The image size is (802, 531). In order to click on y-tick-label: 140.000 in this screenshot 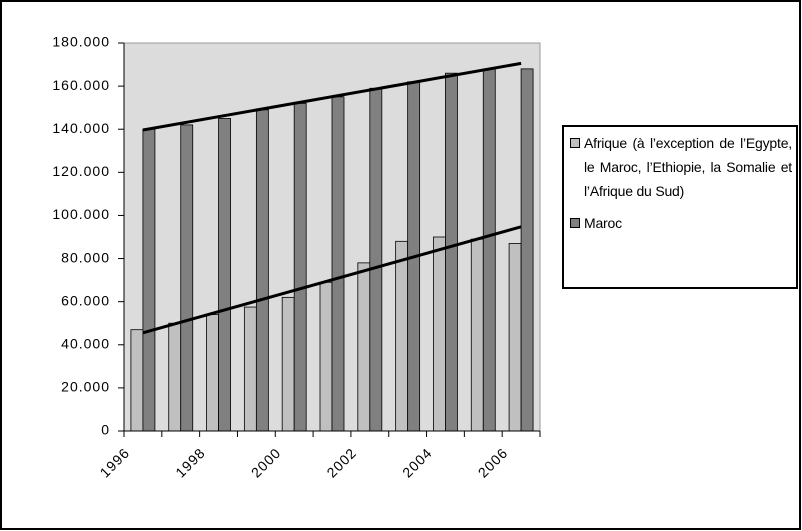, I will do `click(81, 128)`.